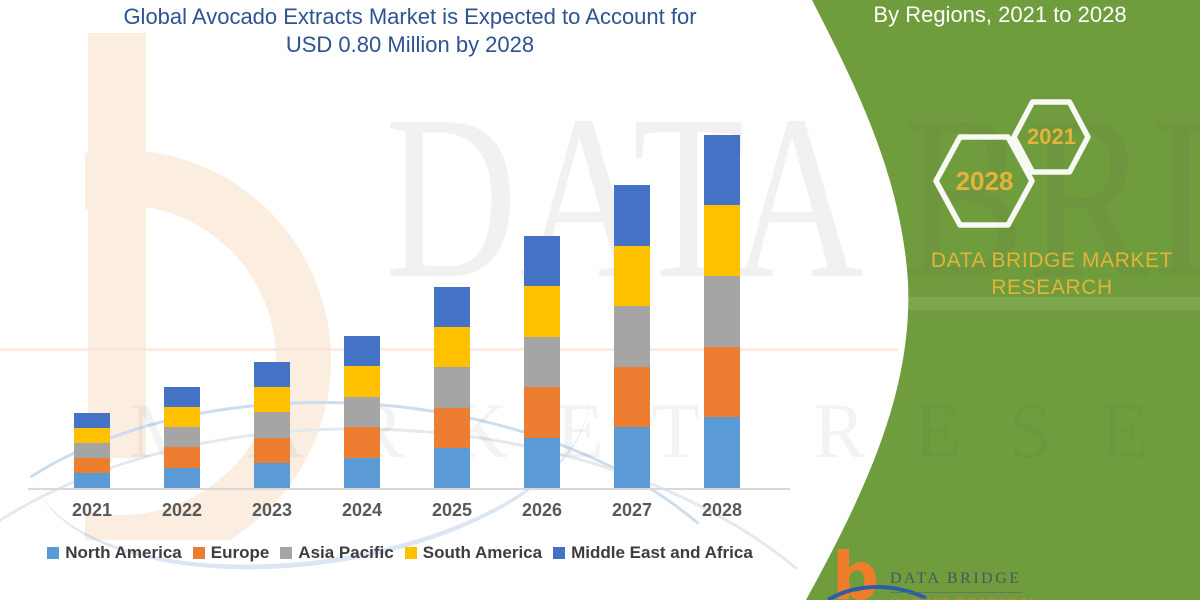 This screenshot has height=600, width=1200. Describe the element at coordinates (876, 592) in the screenshot. I see `footer-logo-swoosh-icon` at that location.